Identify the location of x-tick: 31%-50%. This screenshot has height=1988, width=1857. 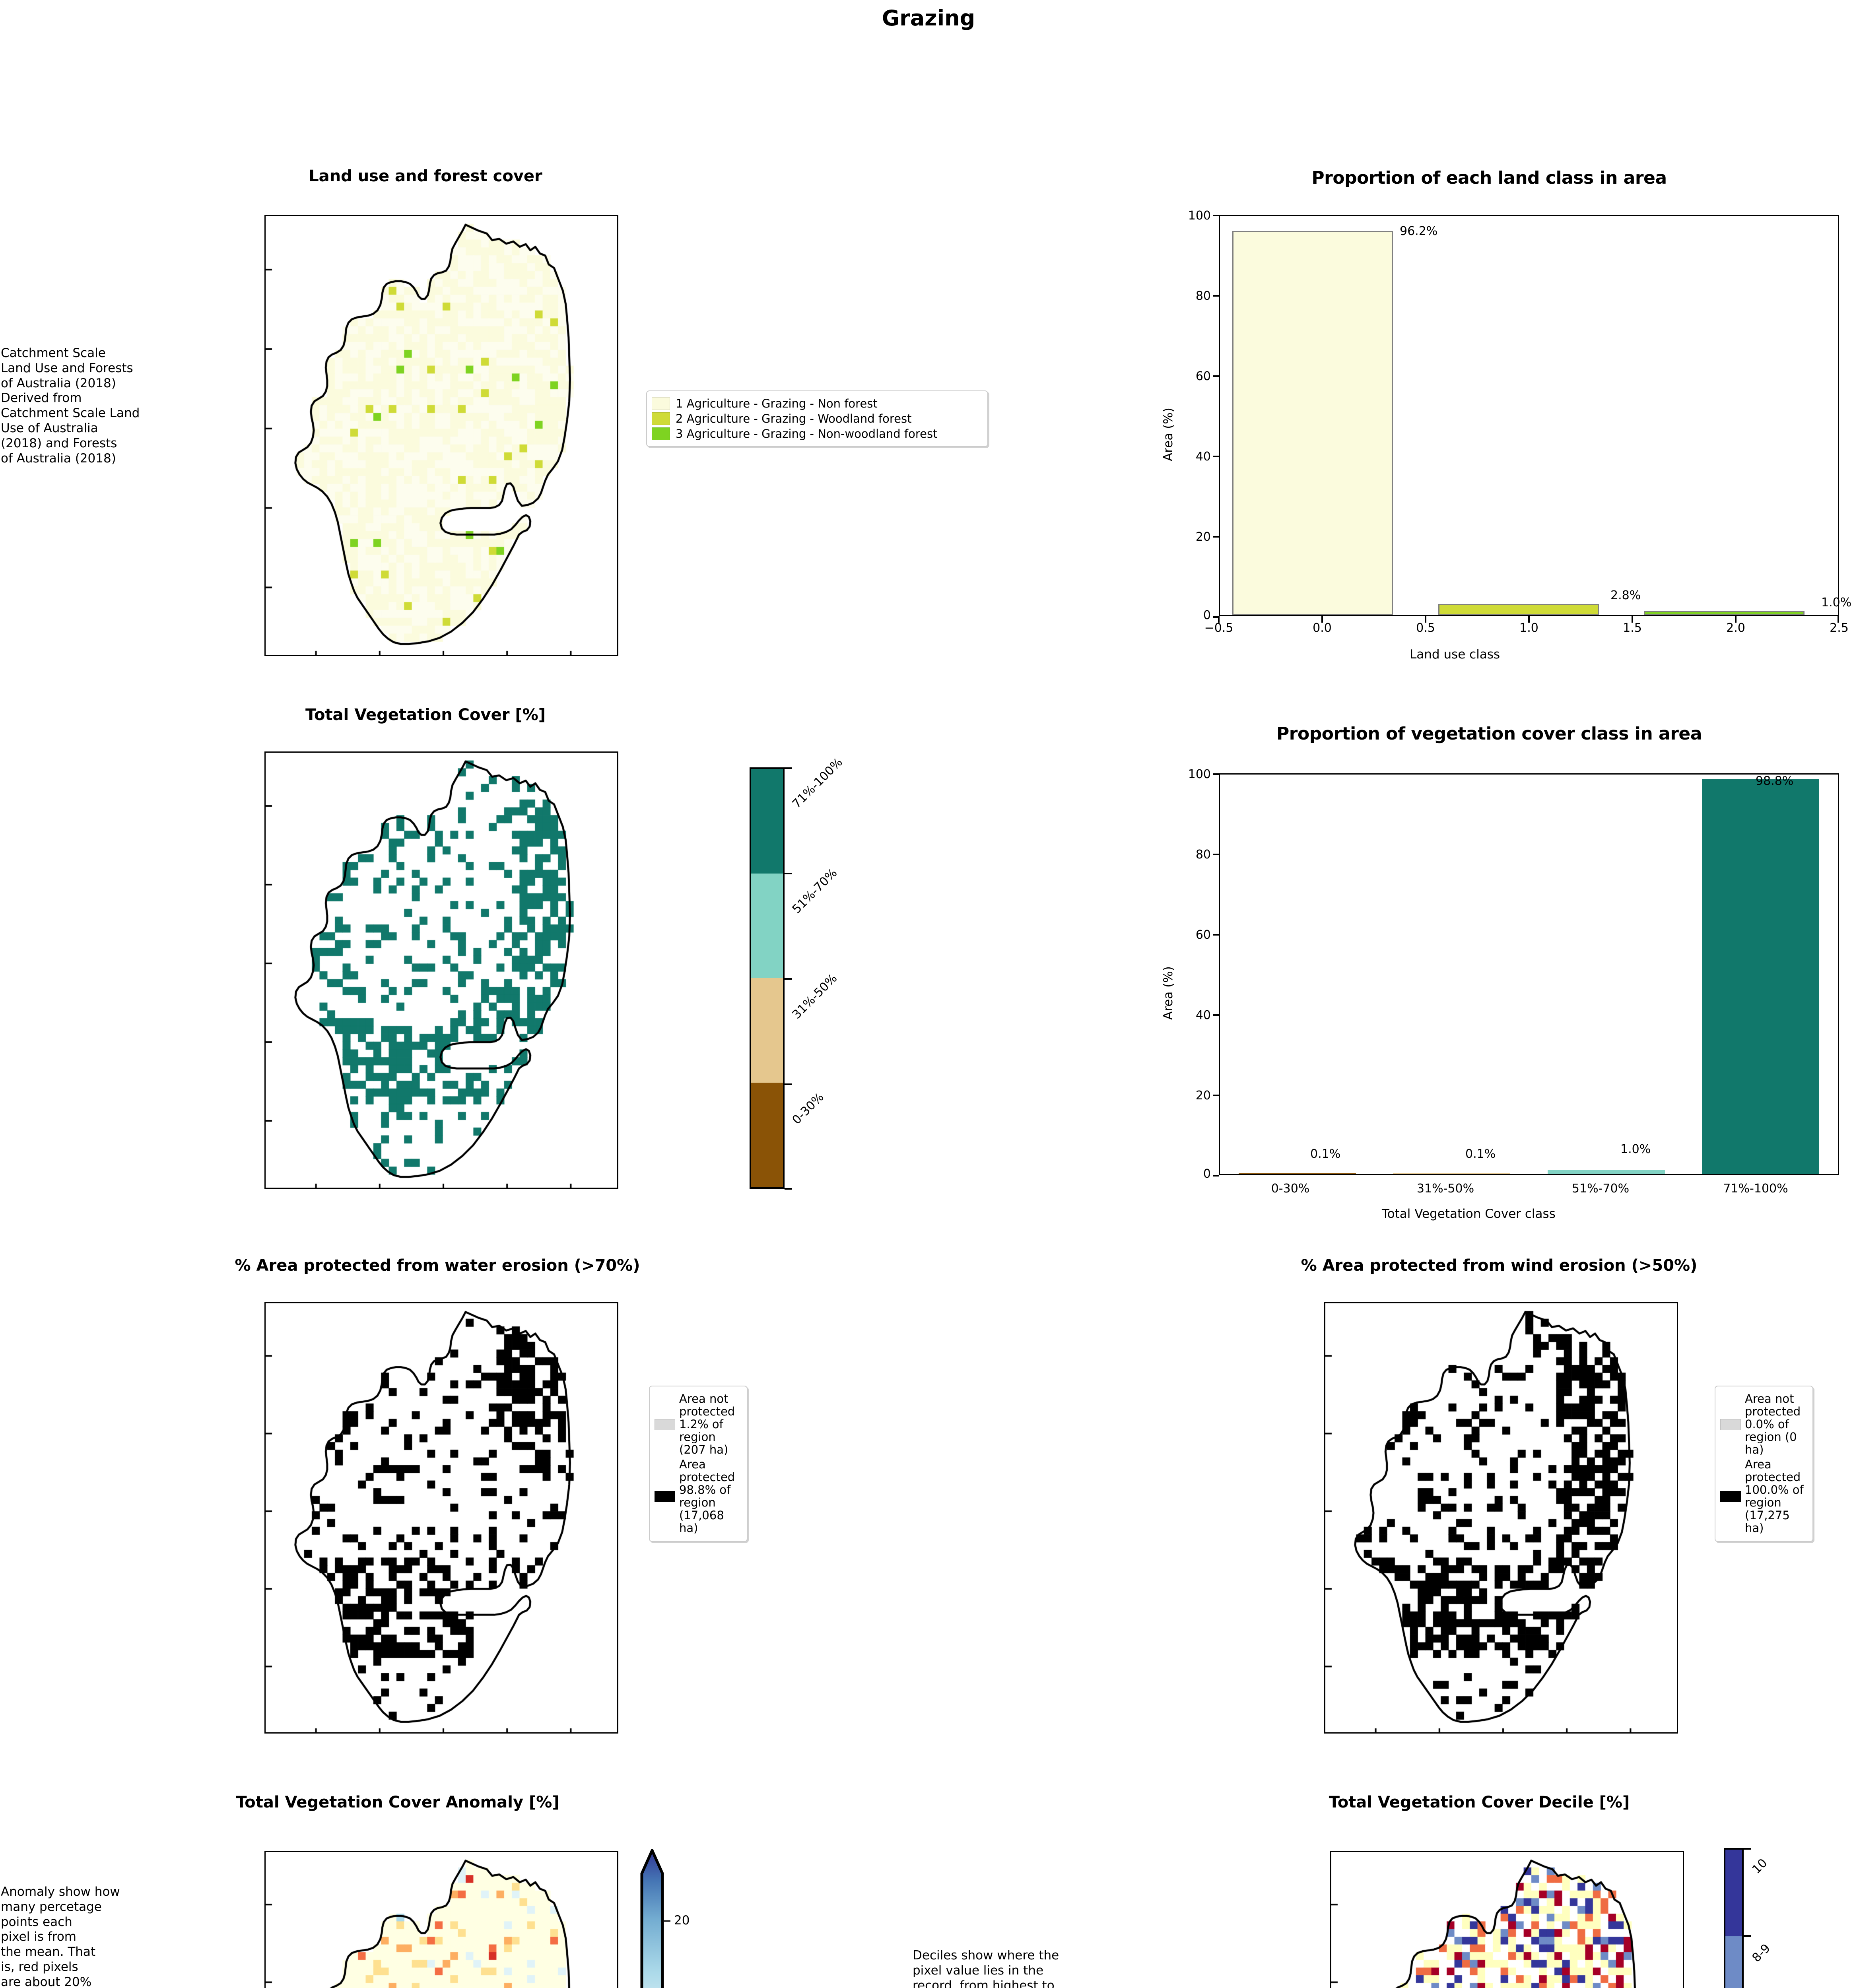
(1445, 1189).